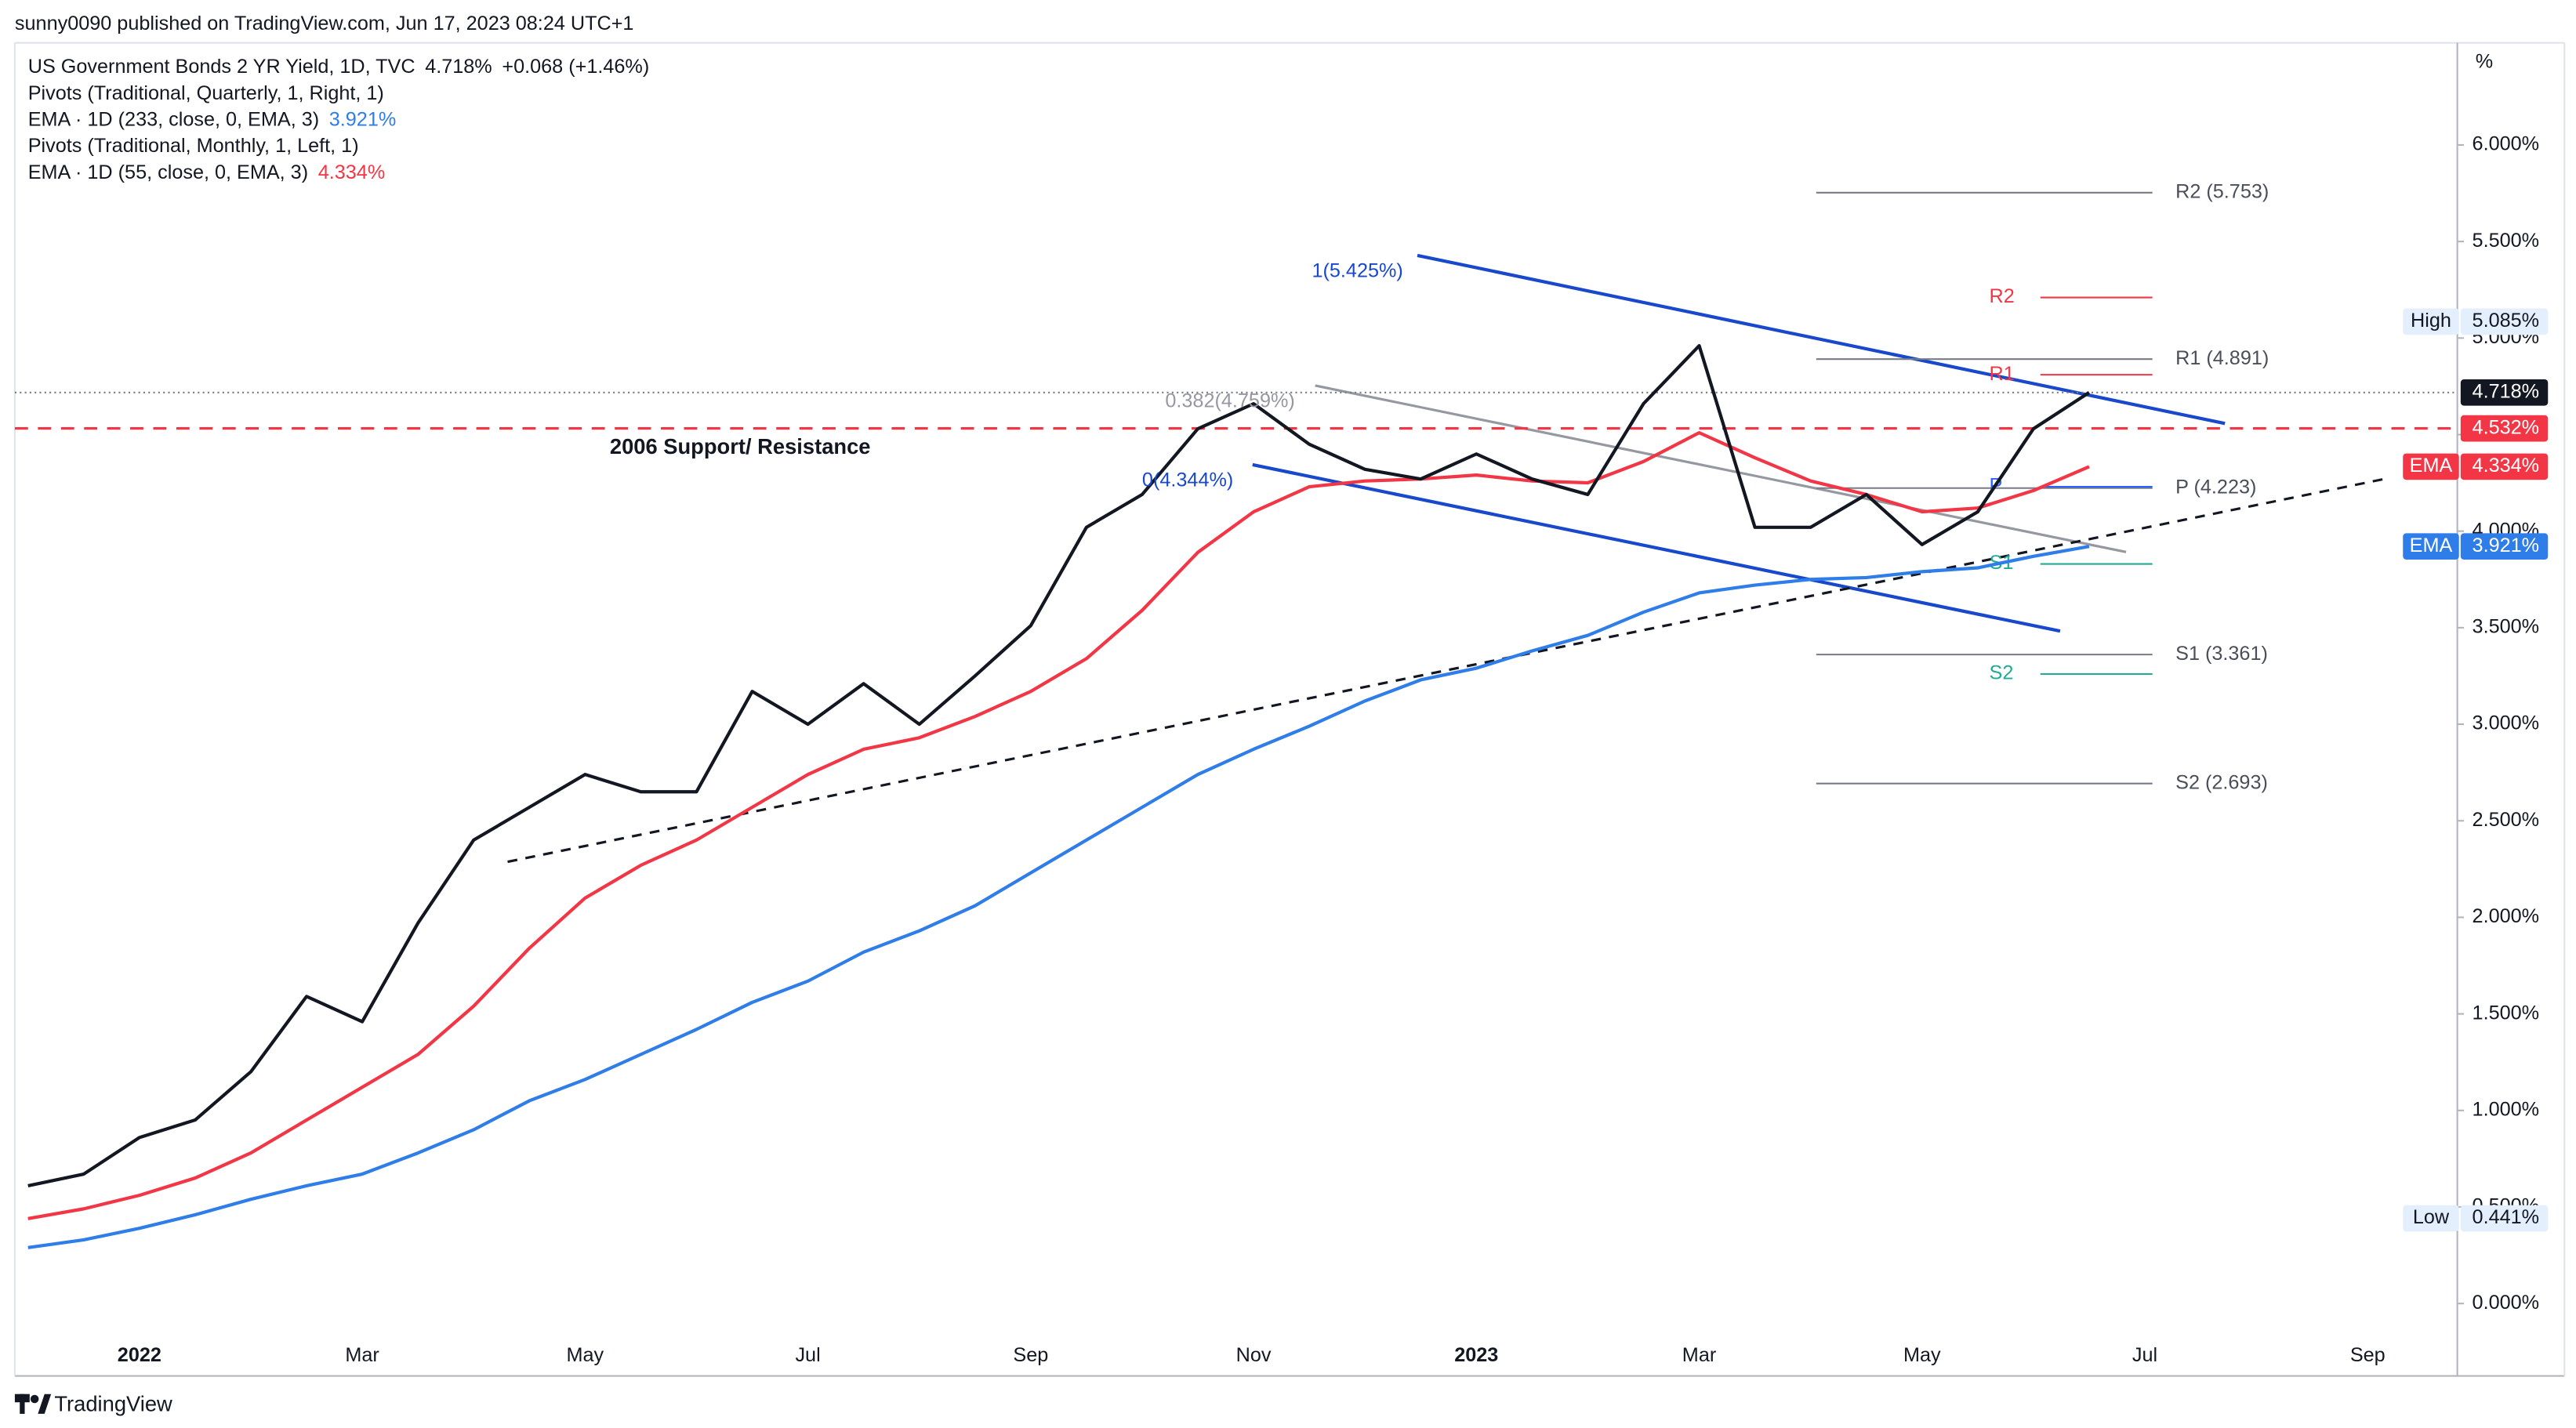 This screenshot has width=2576, height=1428. I want to click on y-tick-label: 2.000%, so click(2506, 916).